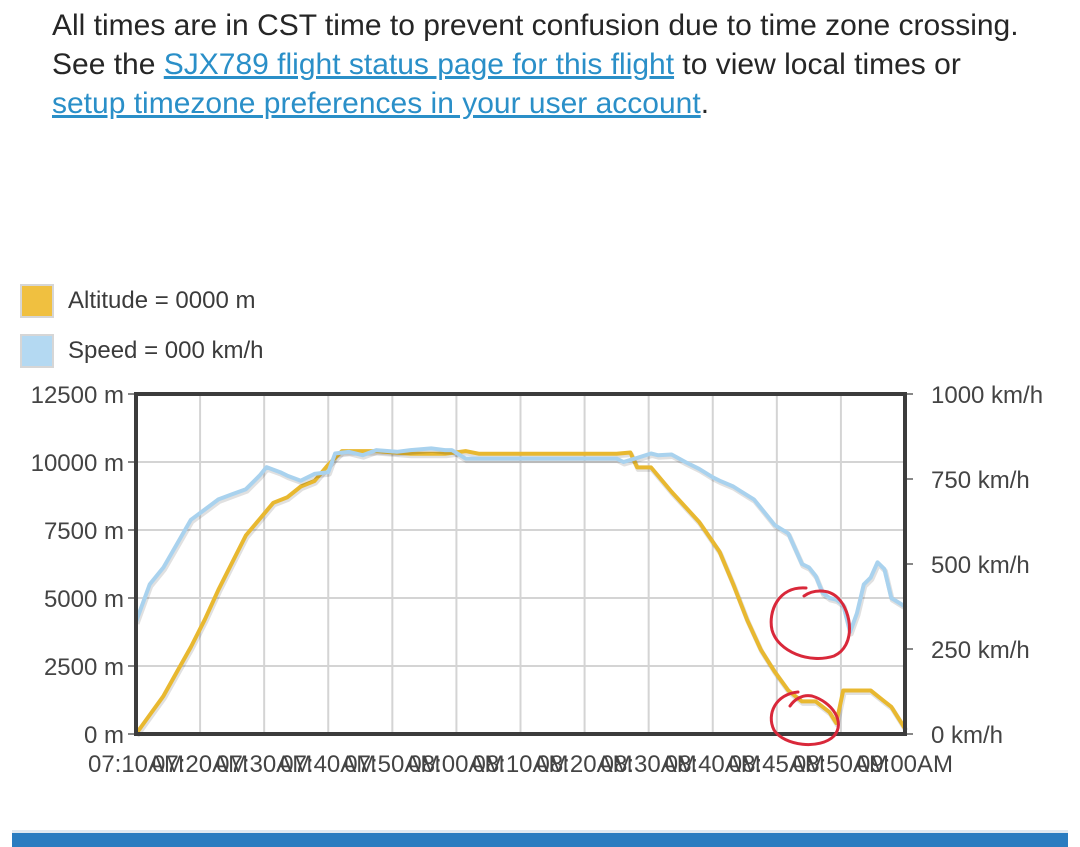  I want to click on x-tick-label: 07:20AM, so click(200, 764).